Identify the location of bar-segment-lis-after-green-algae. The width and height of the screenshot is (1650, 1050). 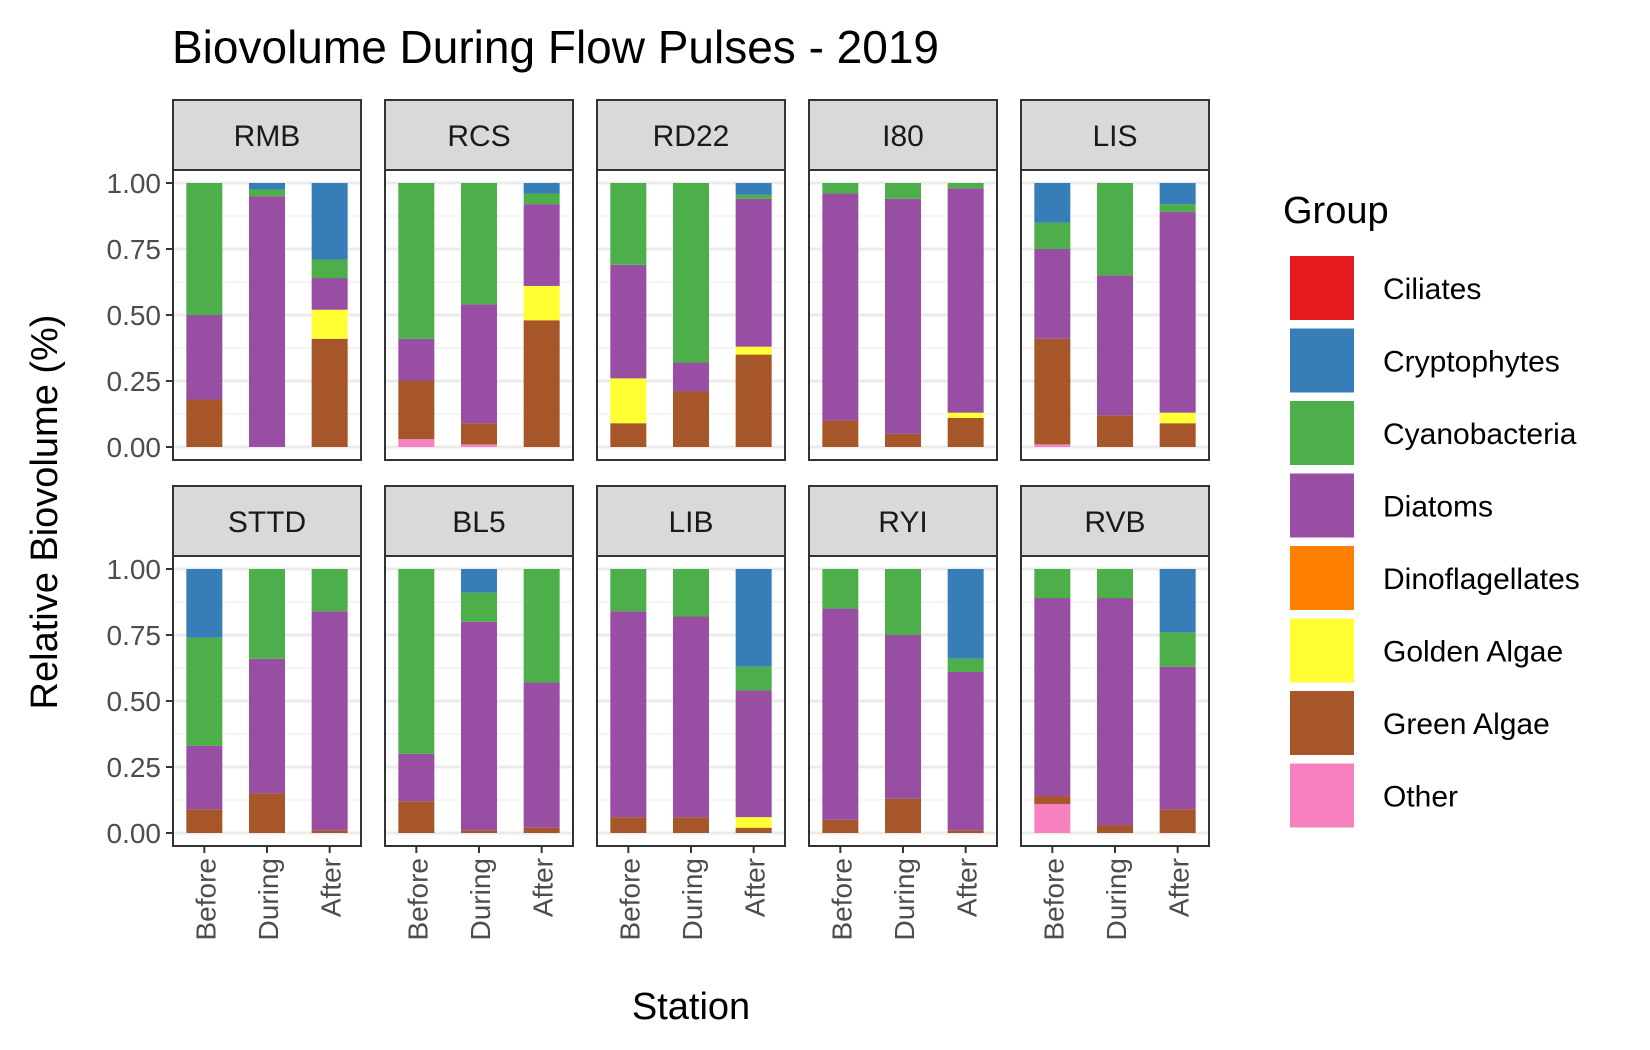
(1177, 435).